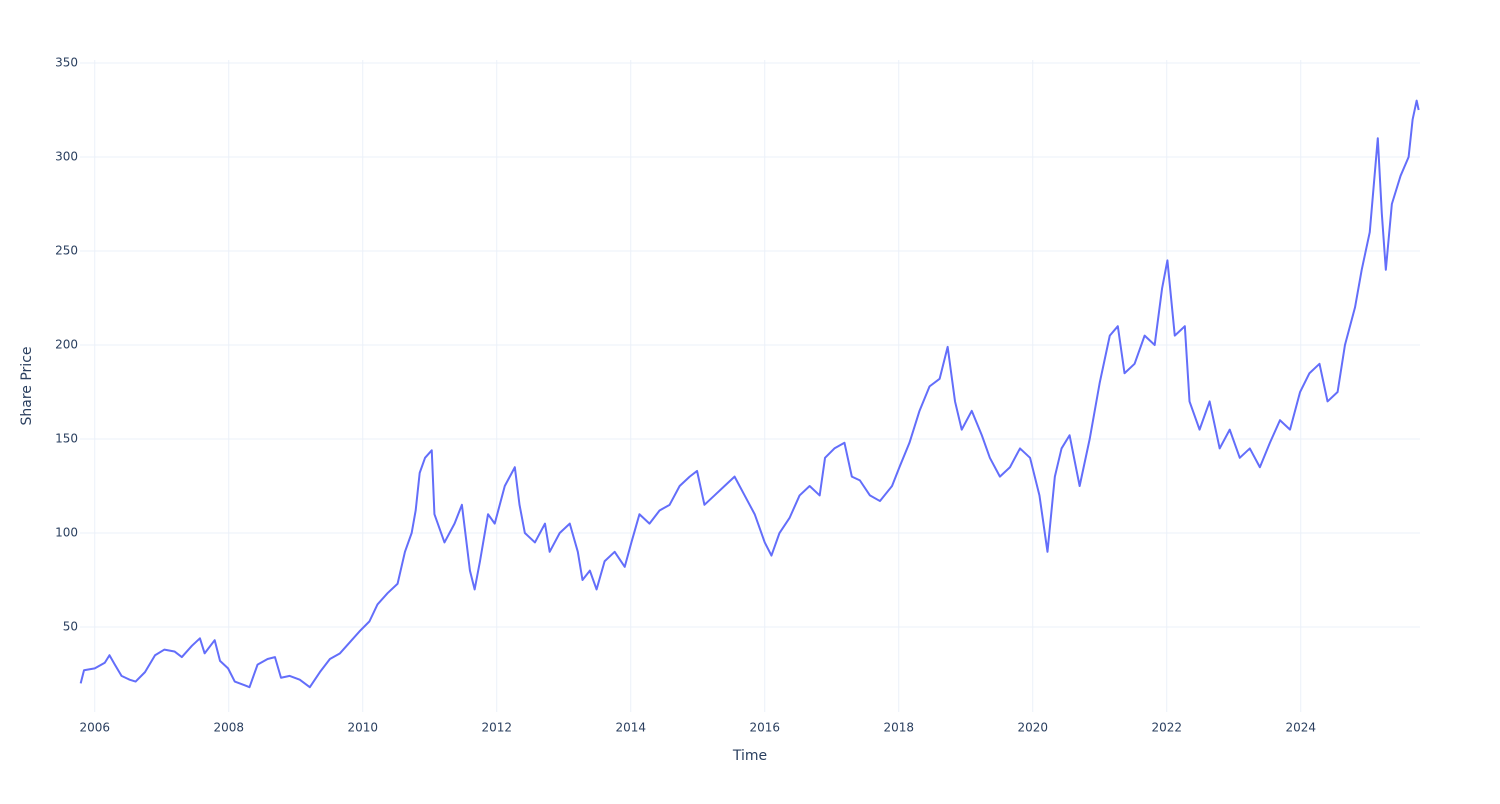  I want to click on y-axis-title: Share Price, so click(27, 385).